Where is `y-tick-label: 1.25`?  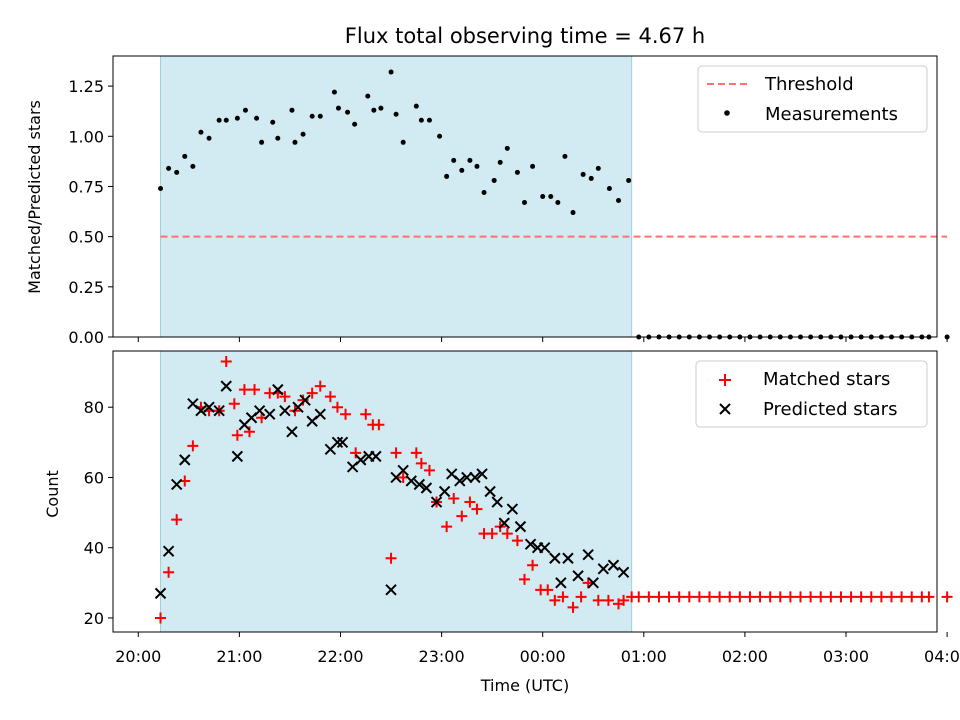
y-tick-label: 1.25 is located at coordinates (86, 86).